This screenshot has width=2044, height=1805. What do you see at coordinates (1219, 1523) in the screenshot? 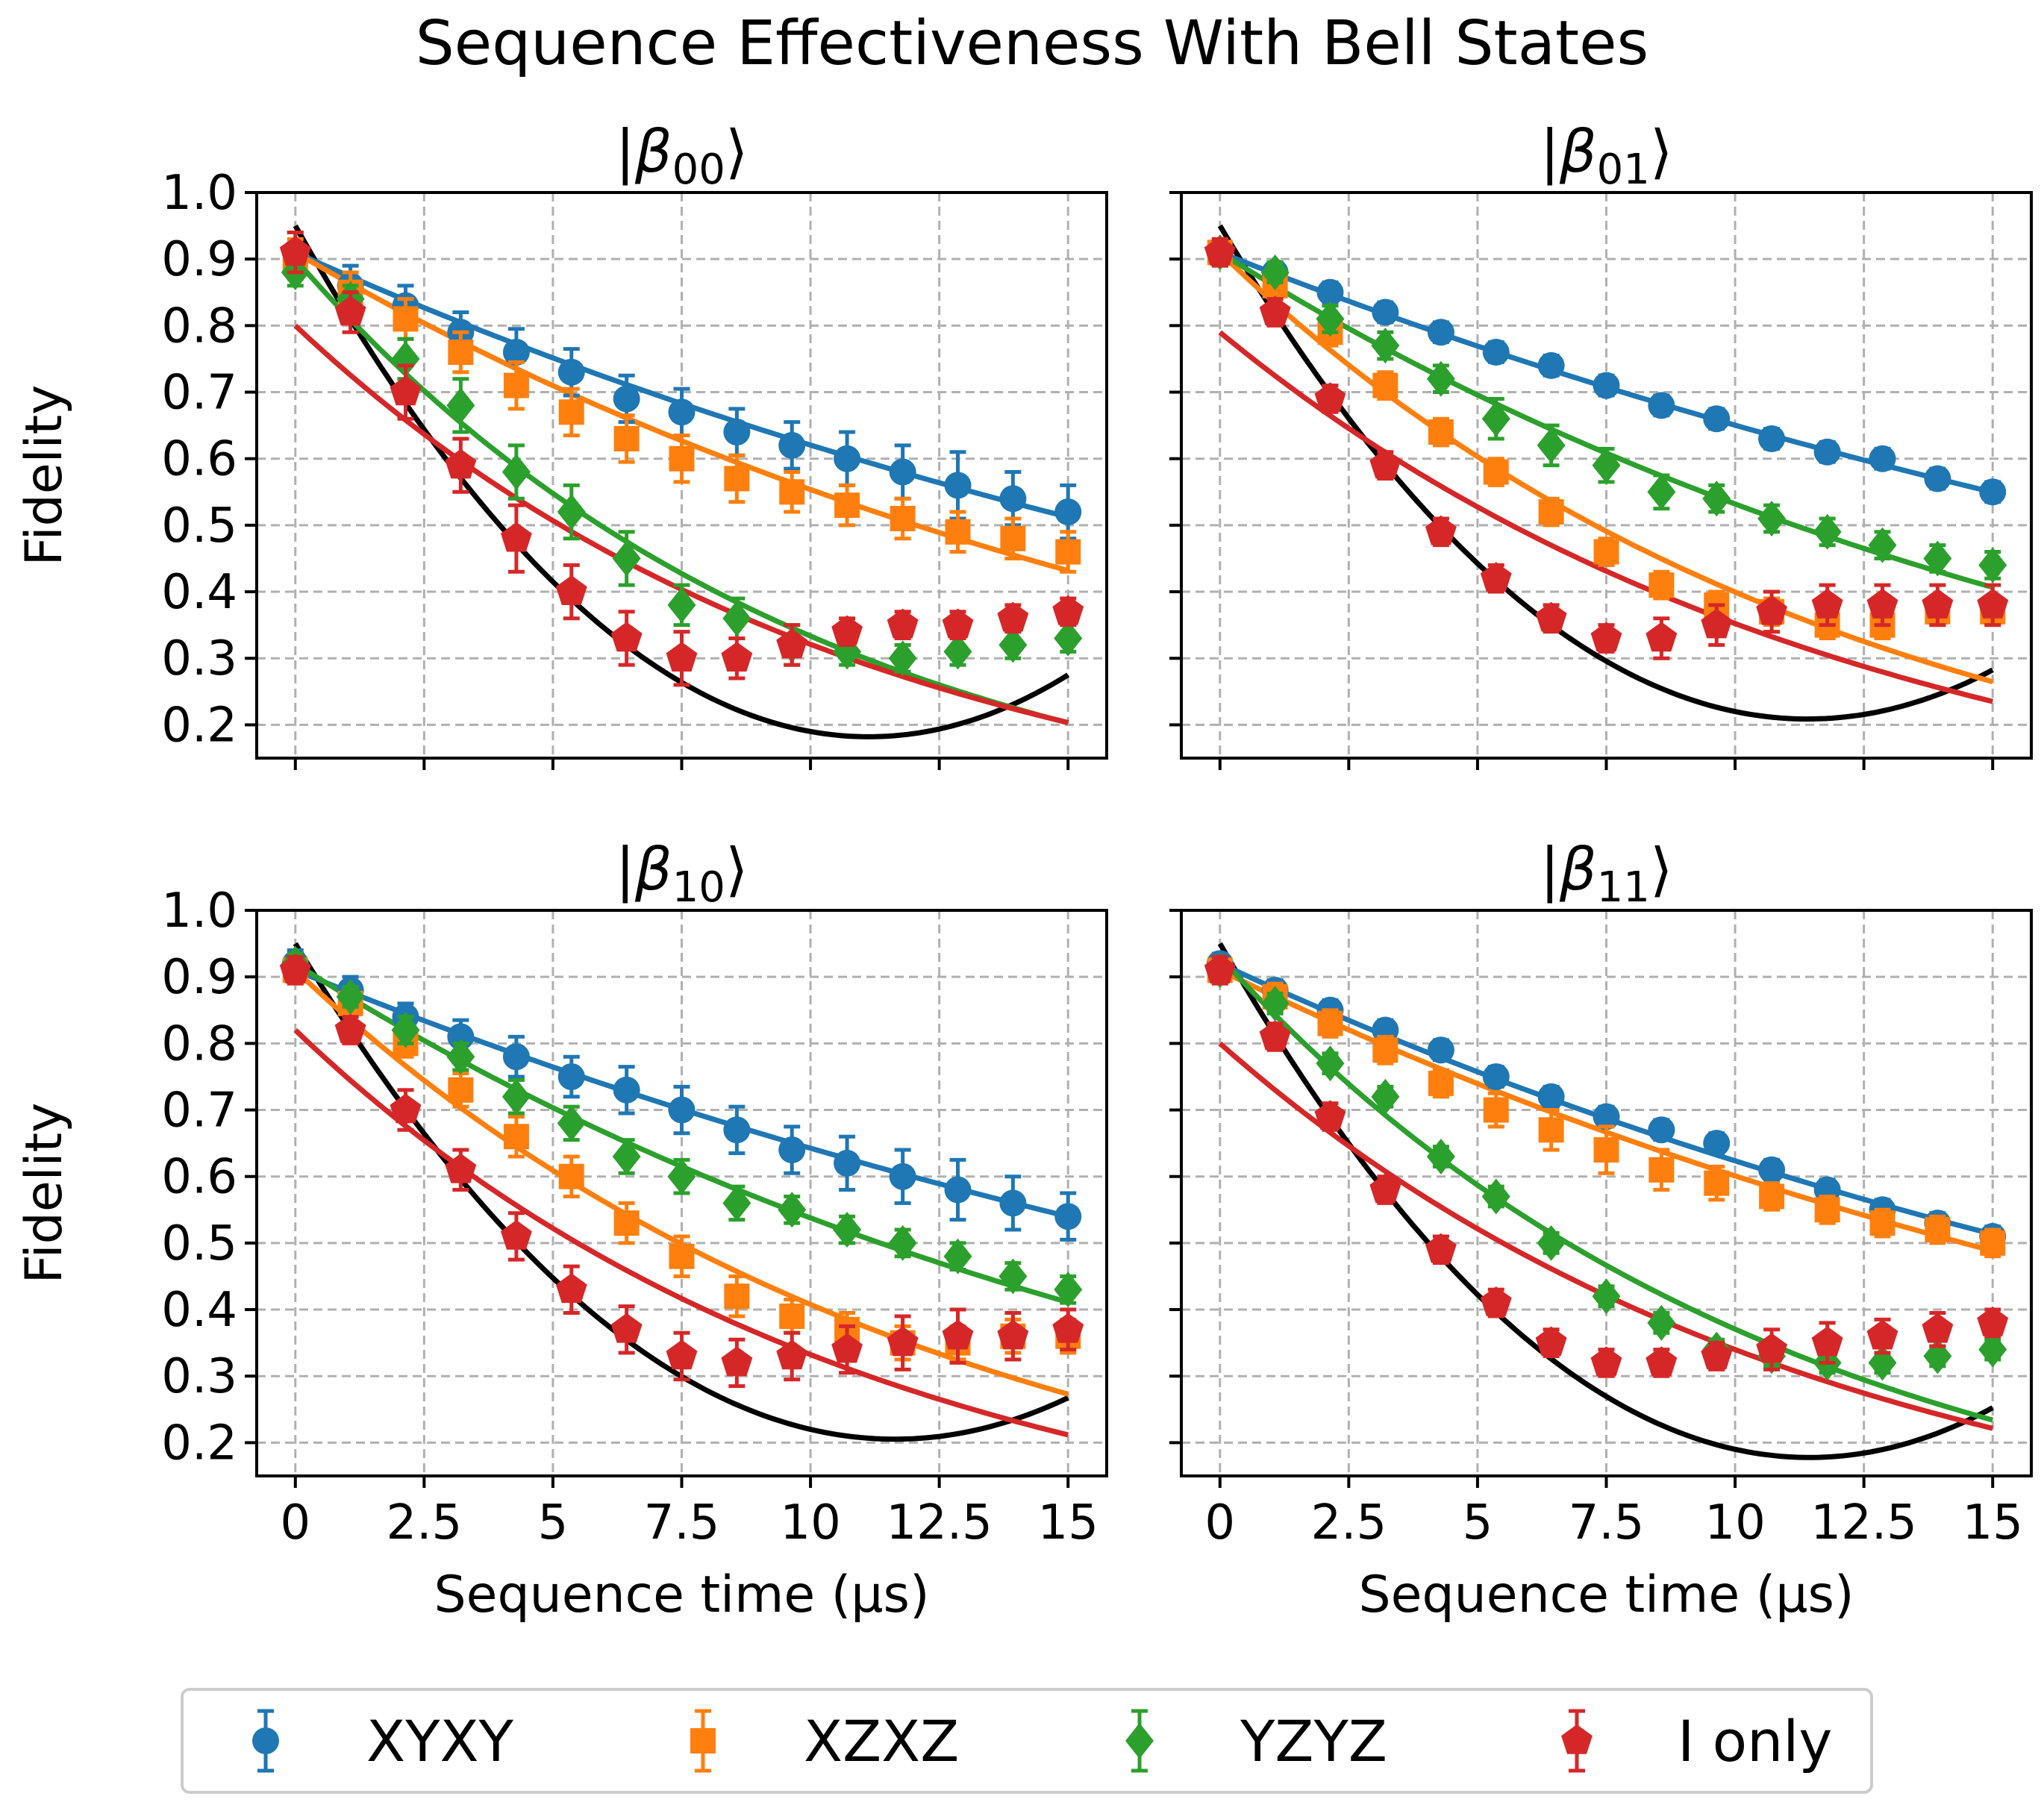
I see `x-tick-label: 0` at bounding box center [1219, 1523].